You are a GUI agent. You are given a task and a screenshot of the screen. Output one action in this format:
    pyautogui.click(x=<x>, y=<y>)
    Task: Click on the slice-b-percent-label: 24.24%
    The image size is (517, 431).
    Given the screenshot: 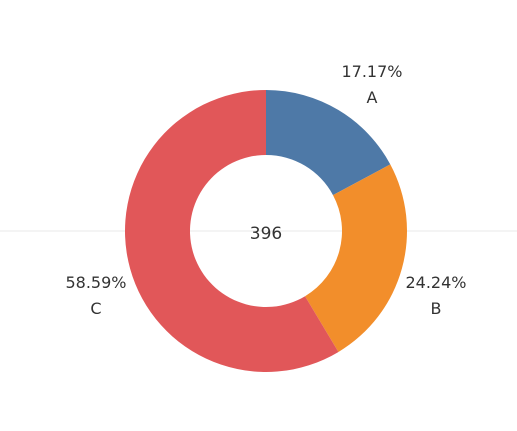 What is the action you would take?
    pyautogui.click(x=435, y=282)
    